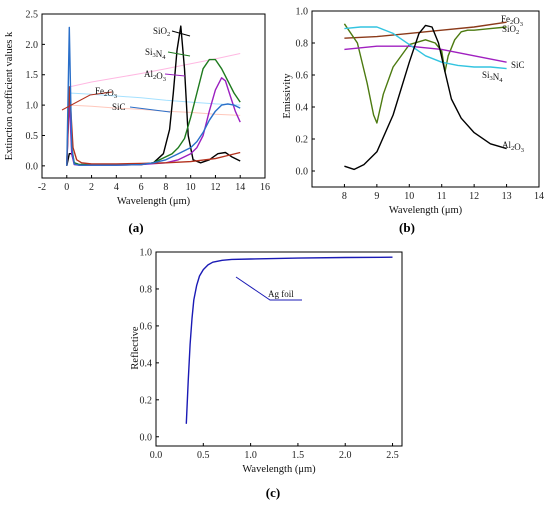  Describe the element at coordinates (116, 187) in the screenshot. I see `x-tick-label: 4` at that location.